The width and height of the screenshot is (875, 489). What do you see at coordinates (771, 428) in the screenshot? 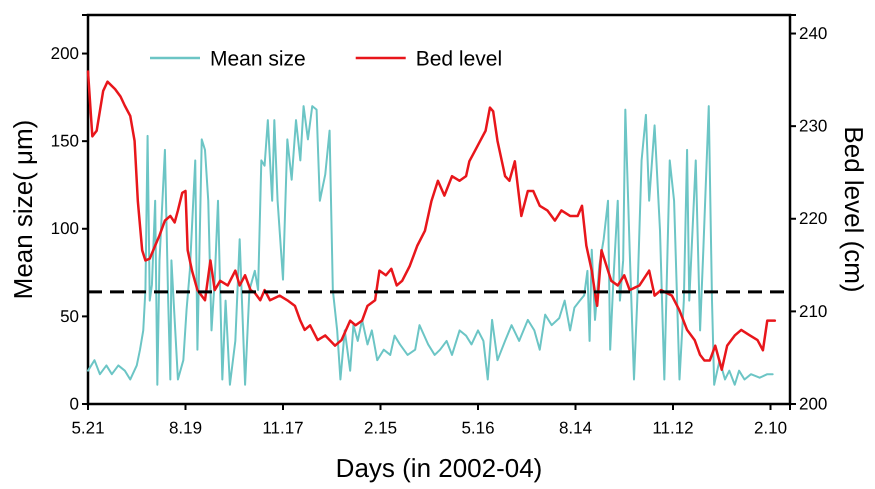
I see `x-tick-label: 2.10` at bounding box center [771, 428].